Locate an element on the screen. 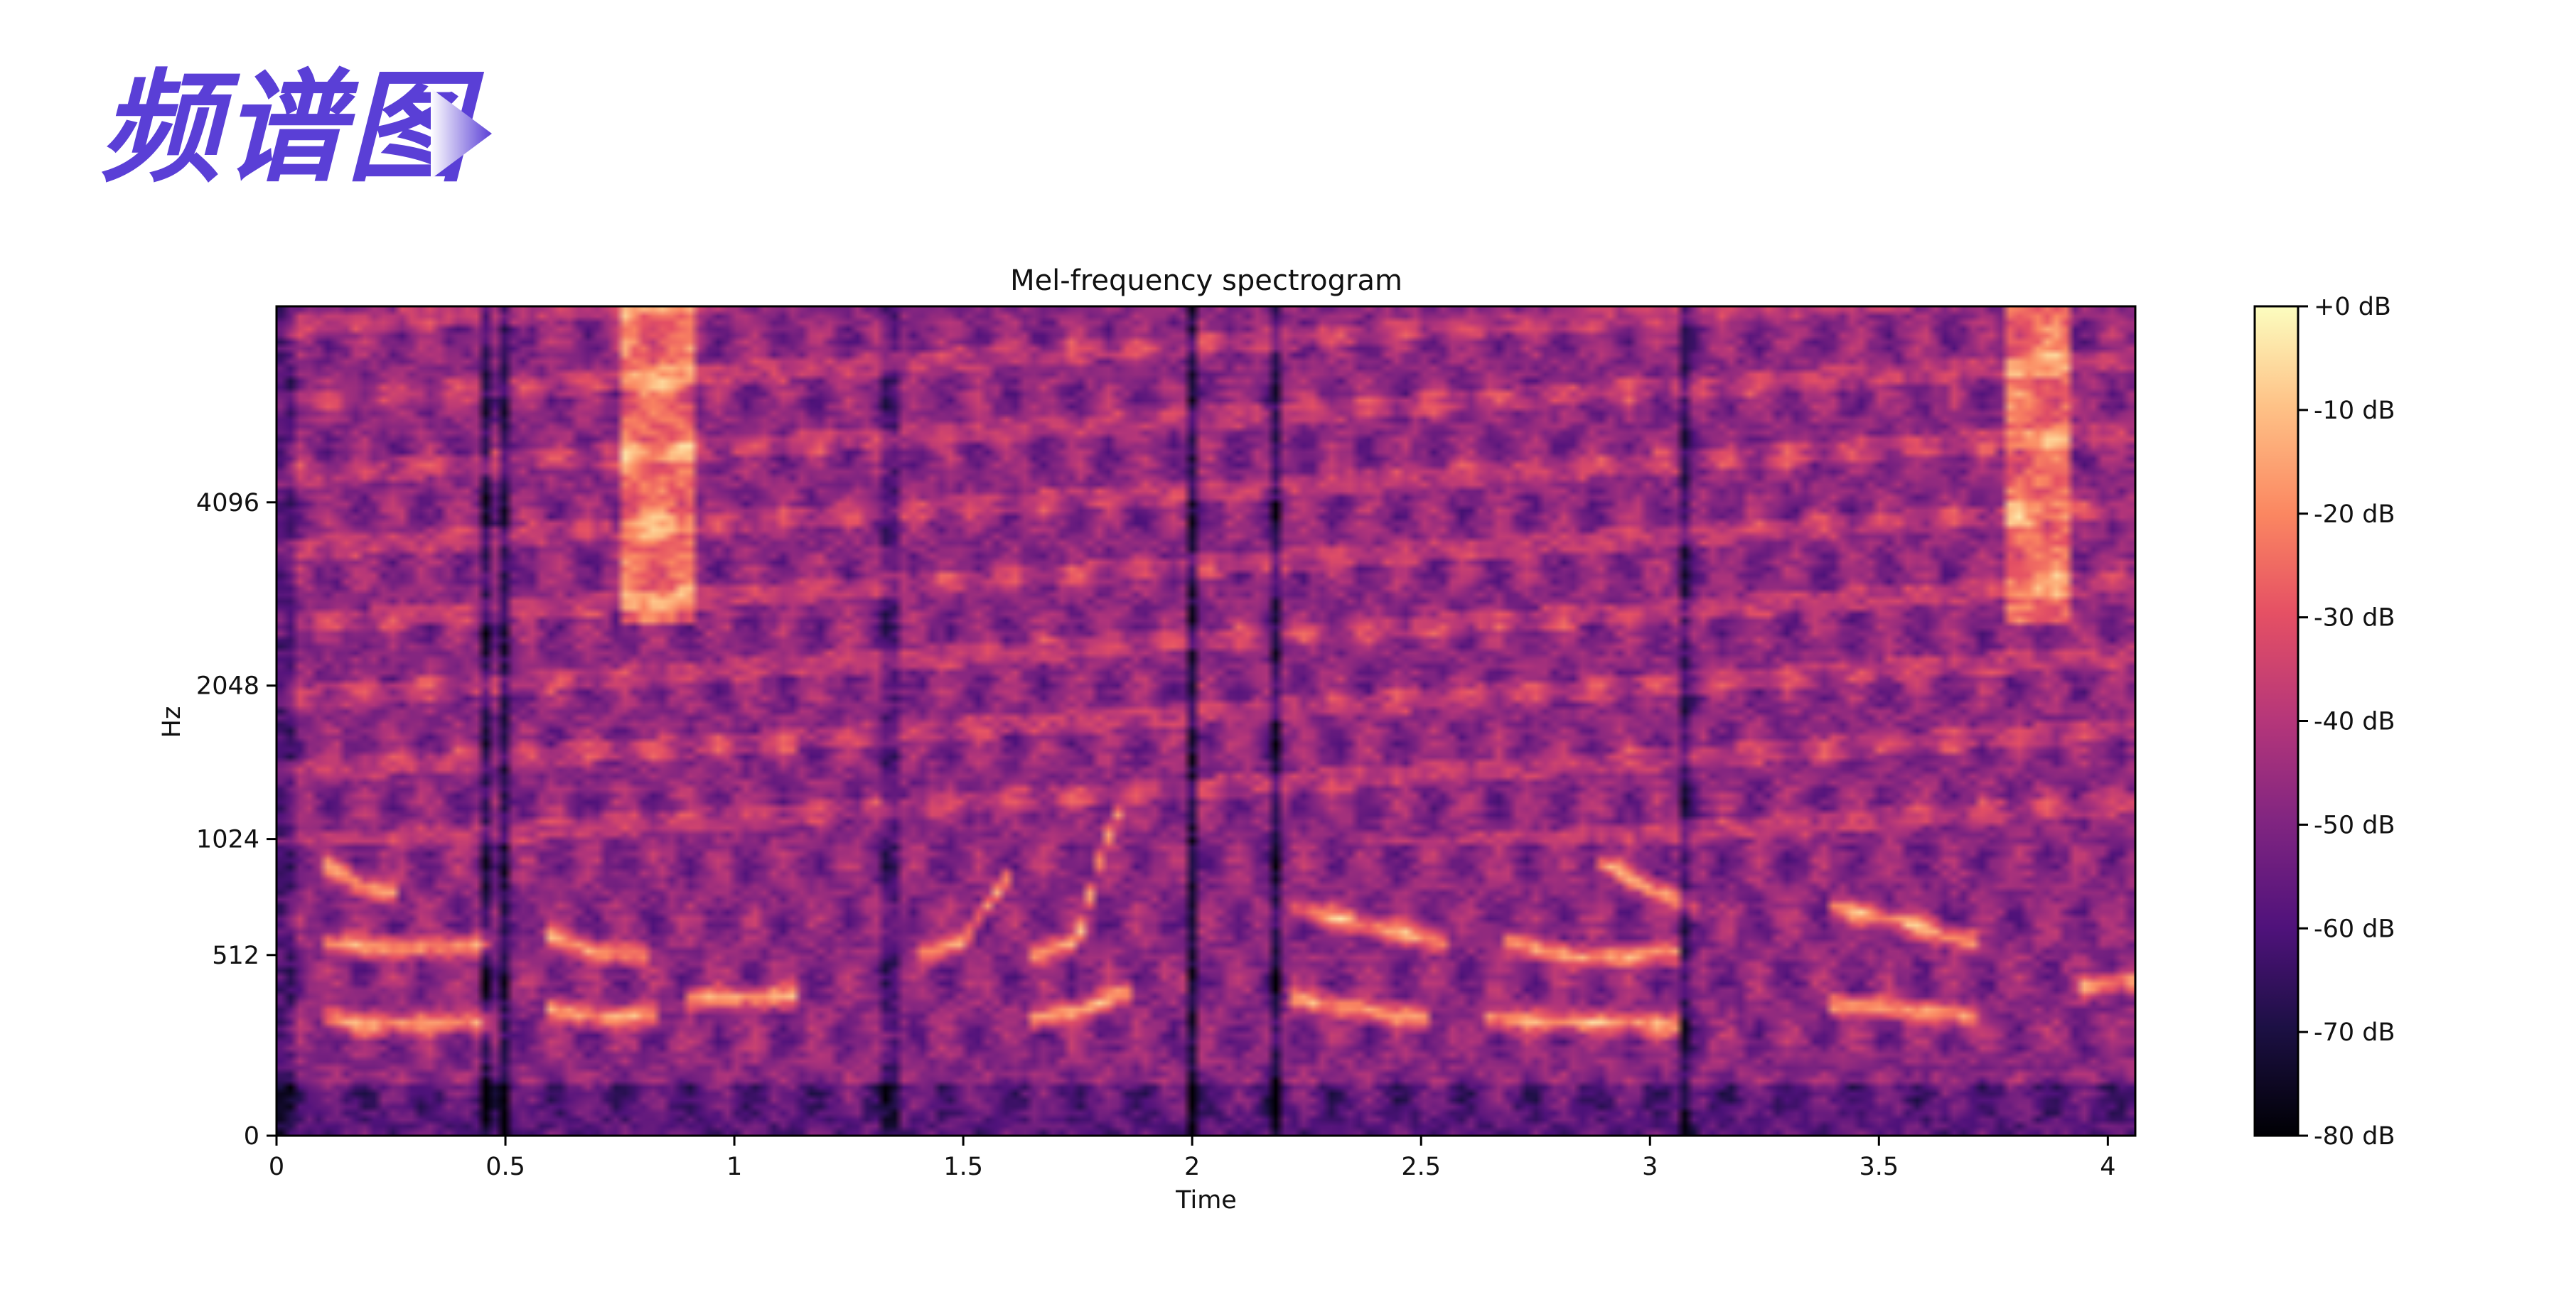 This screenshot has height=1302, width=2576. colorbar-tick-label: -50 dB is located at coordinates (2354, 825).